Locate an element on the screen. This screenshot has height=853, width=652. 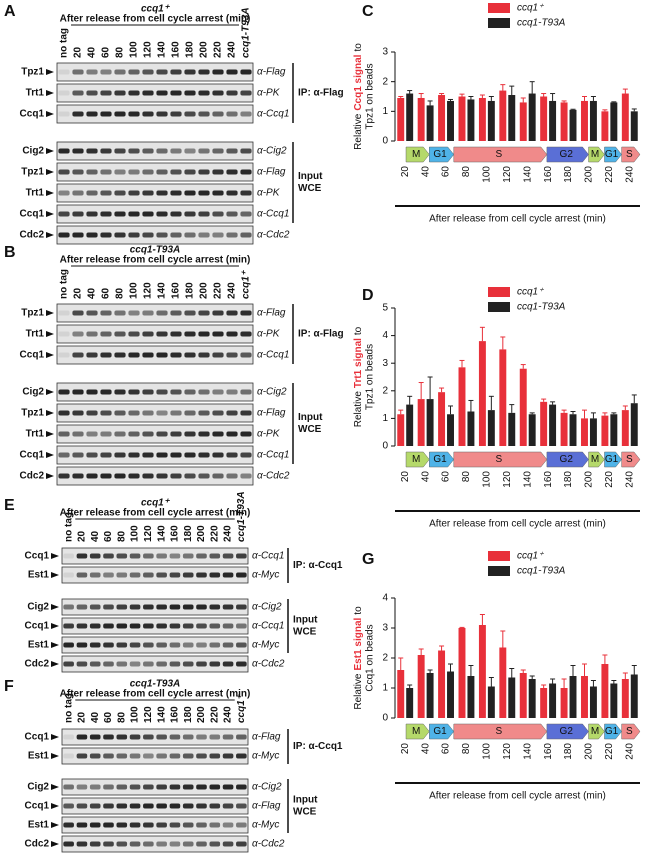
lane-label: 180 is located at coordinates (188, 714).